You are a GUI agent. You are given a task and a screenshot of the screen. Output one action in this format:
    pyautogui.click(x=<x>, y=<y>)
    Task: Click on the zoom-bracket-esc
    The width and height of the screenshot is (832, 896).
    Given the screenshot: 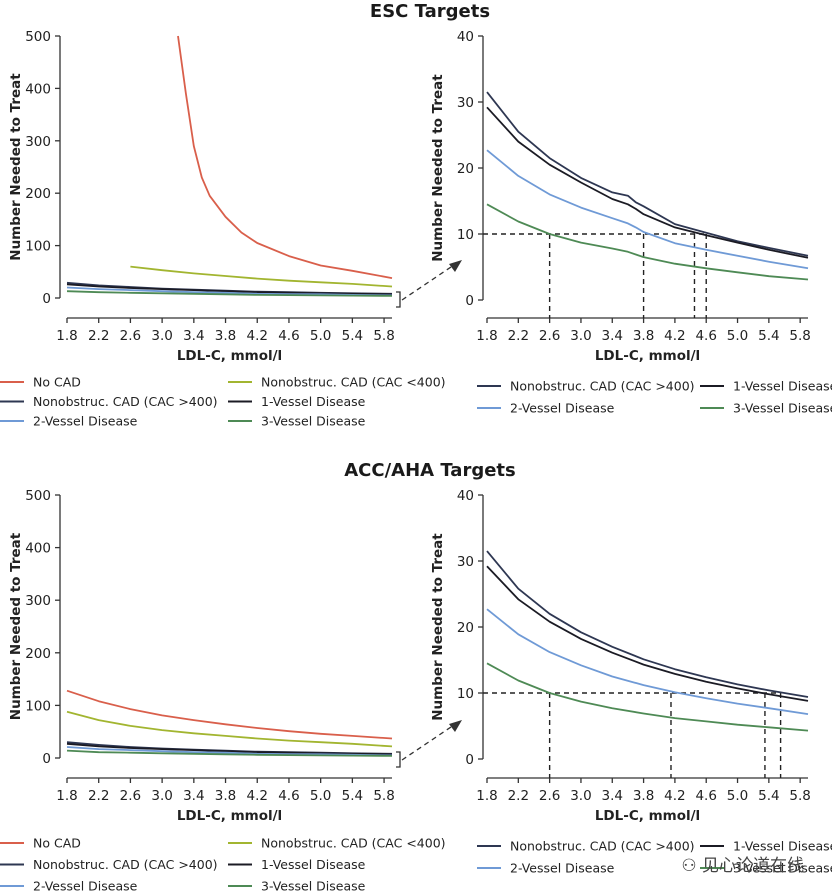 What is the action you would take?
    pyautogui.click(x=429, y=284)
    